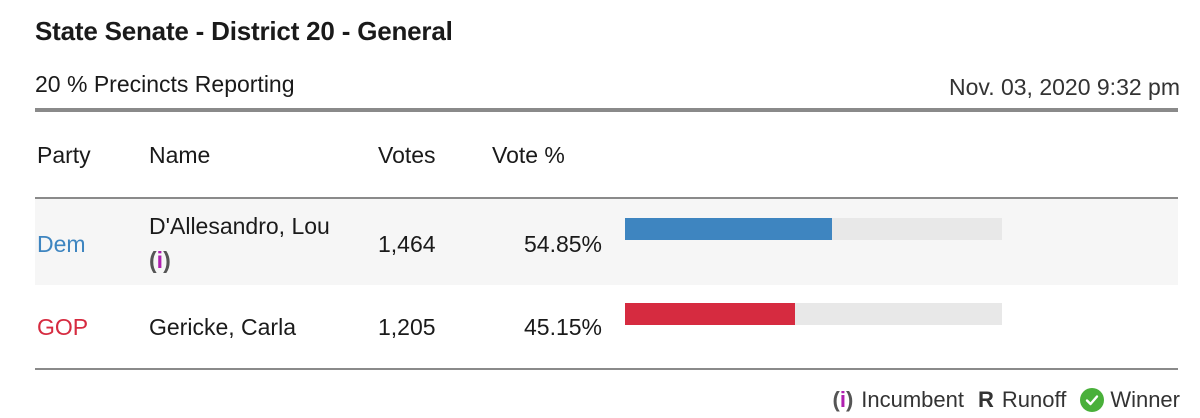 The image size is (1200, 418). I want to click on header-divider, so click(606, 110).